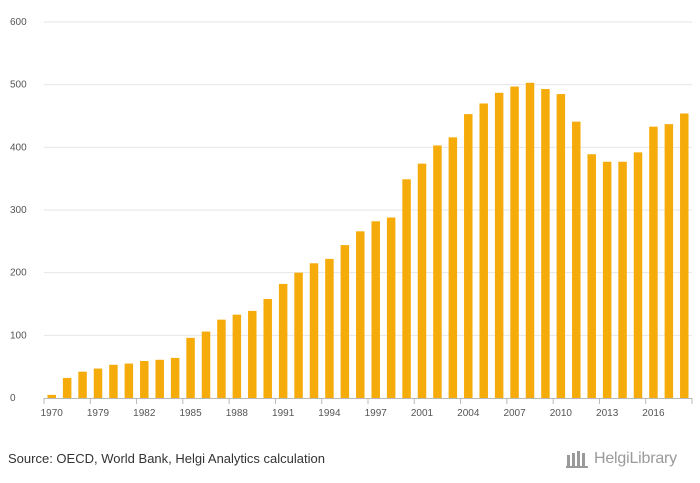  What do you see at coordinates (422, 413) in the screenshot?
I see `x-tick-label: 2001` at bounding box center [422, 413].